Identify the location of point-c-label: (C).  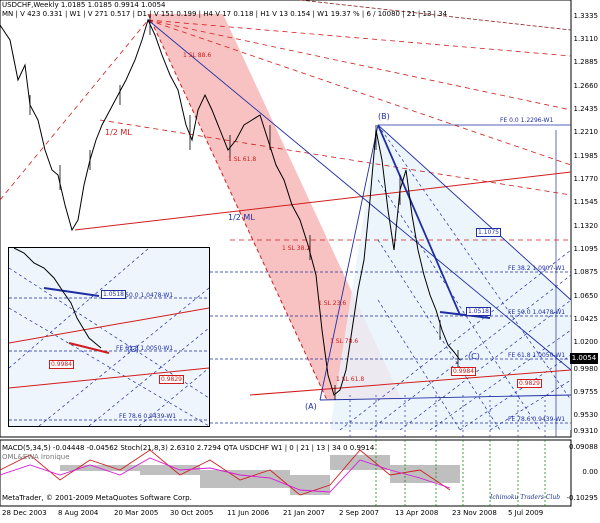
(474, 356).